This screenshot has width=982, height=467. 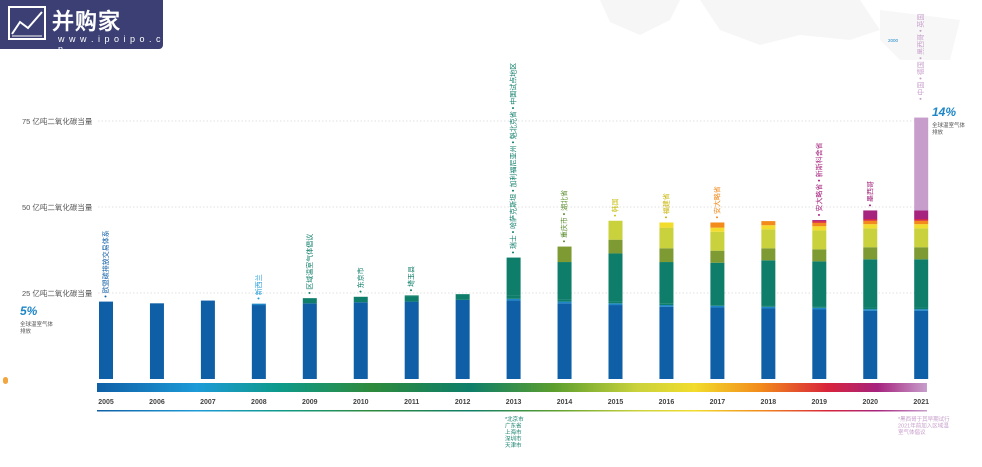 What do you see at coordinates (360, 279) in the screenshot?
I see `annotation-2010: • 东京市` at bounding box center [360, 279].